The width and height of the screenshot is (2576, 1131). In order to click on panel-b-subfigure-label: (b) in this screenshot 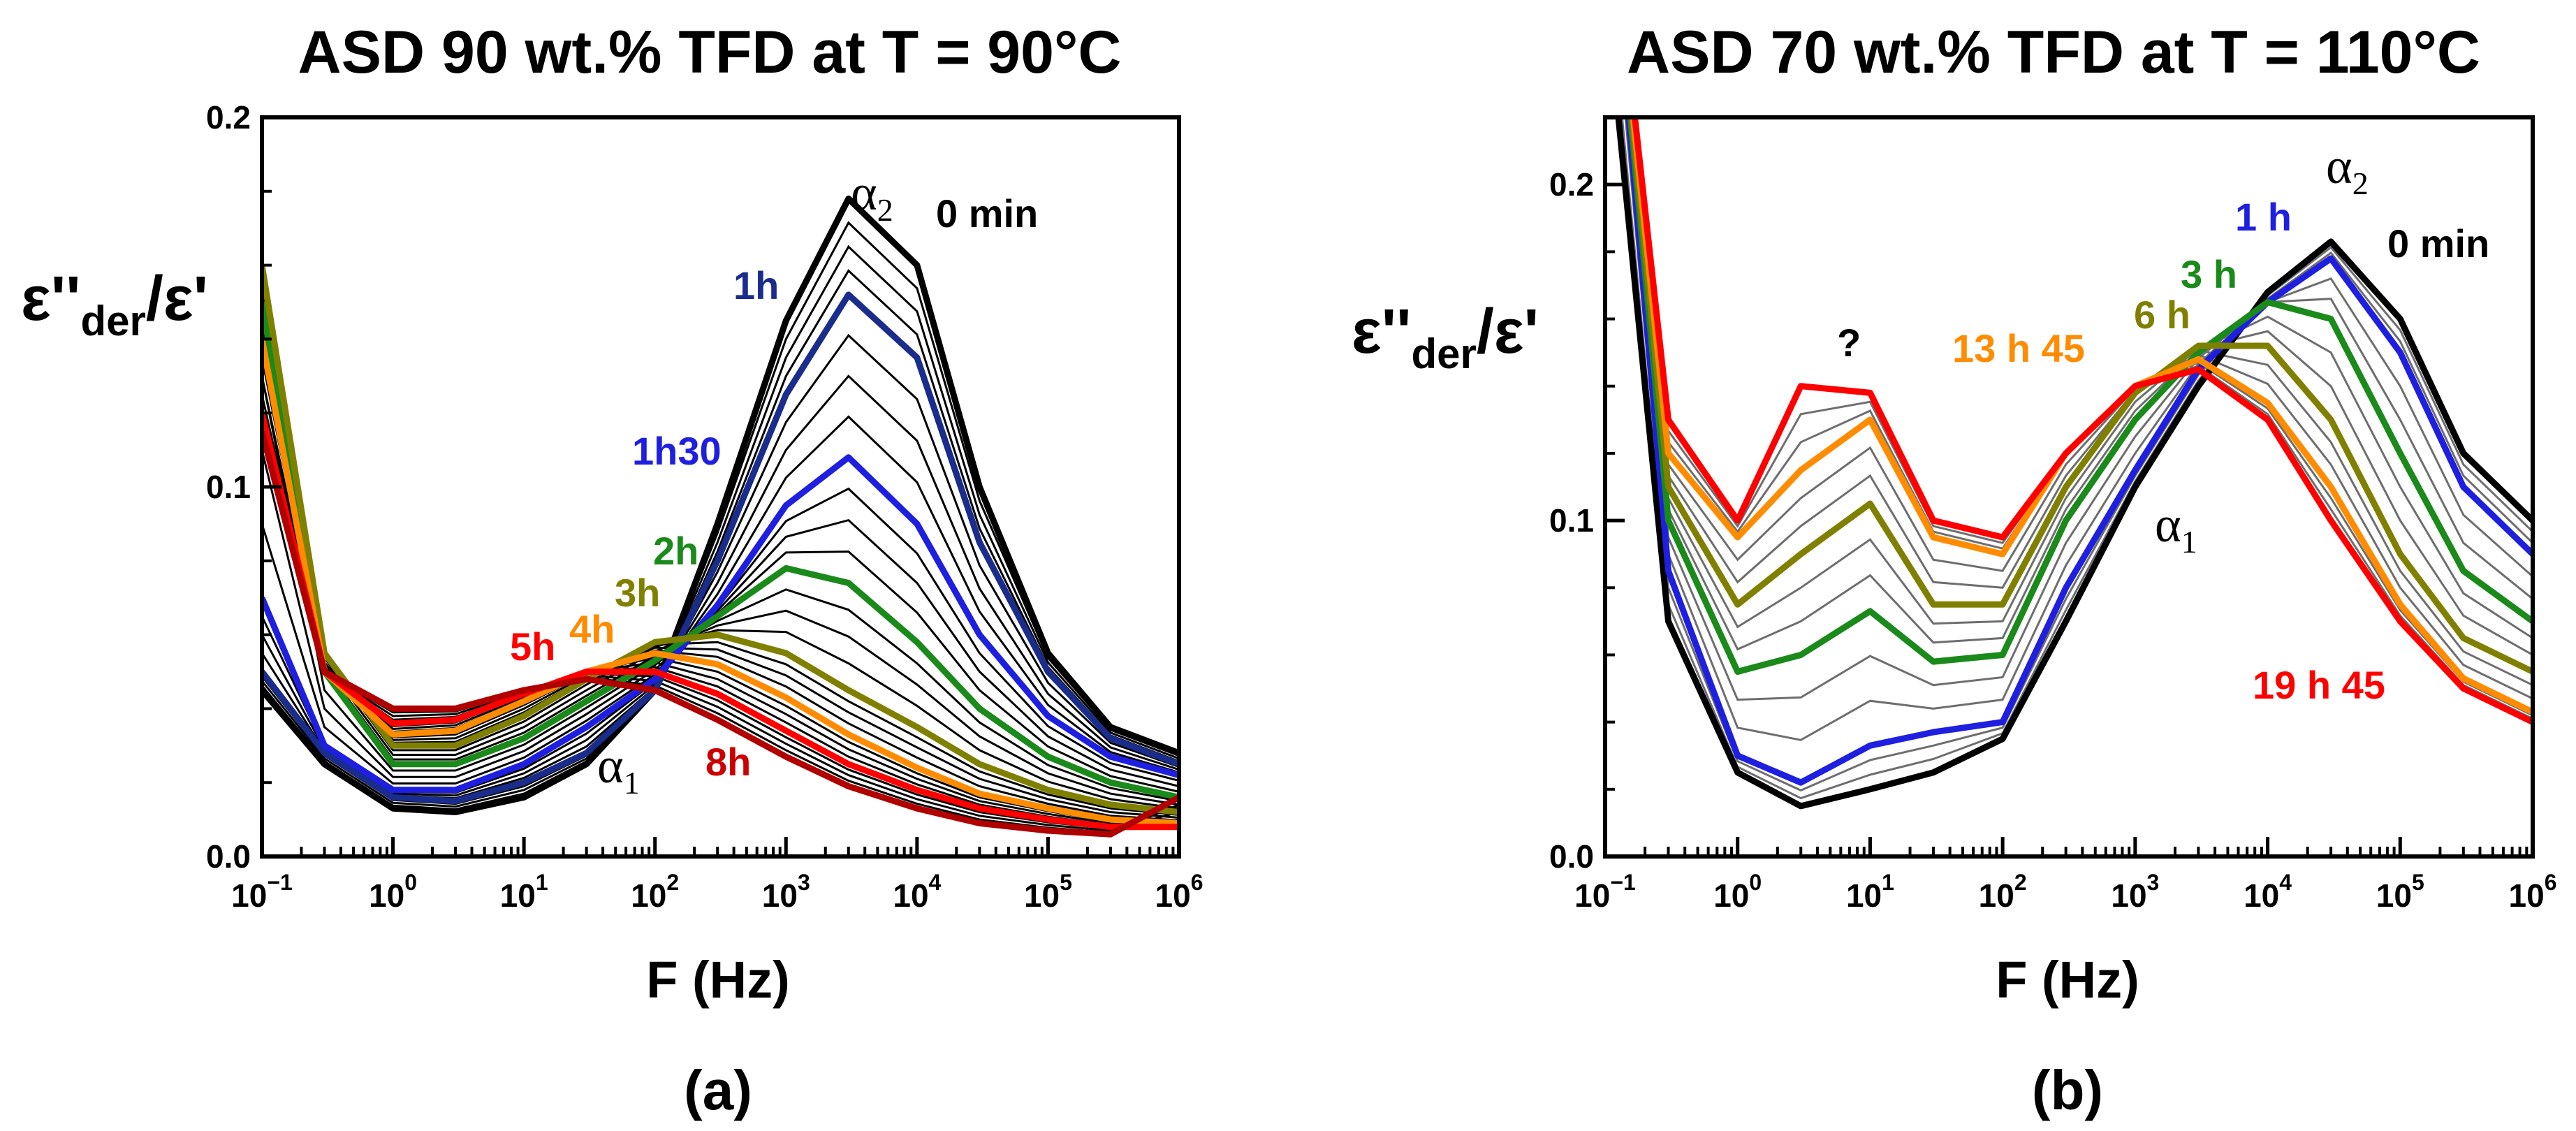, I will do `click(2067, 1090)`.